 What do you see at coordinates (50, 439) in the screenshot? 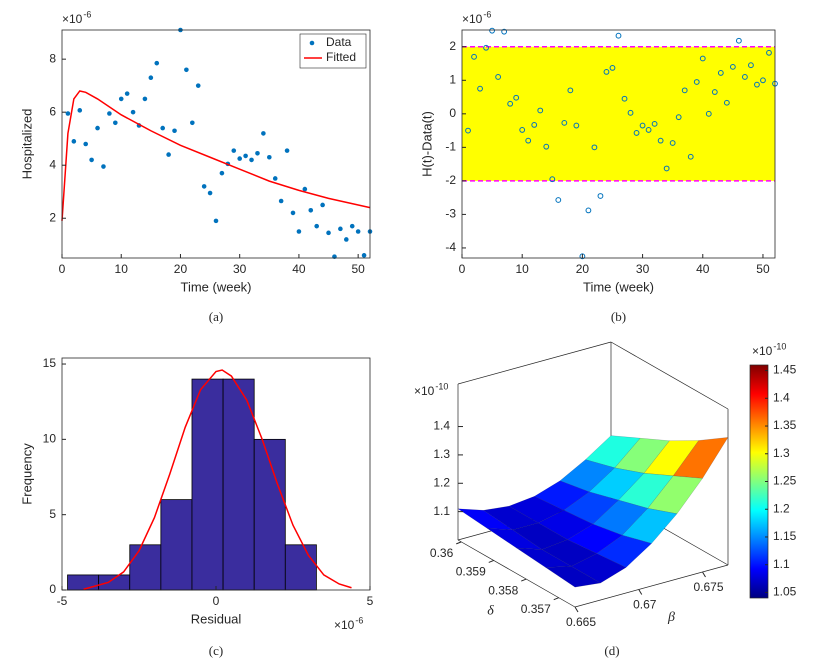
I see `y-tick-label: 10` at bounding box center [50, 439].